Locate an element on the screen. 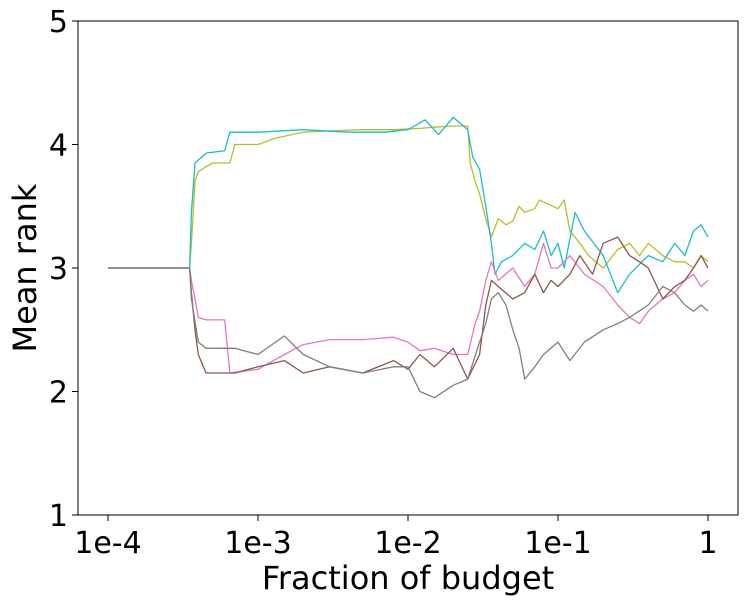 This screenshot has width=747, height=604. x-tick-label: 1e-3 is located at coordinates (257, 543).